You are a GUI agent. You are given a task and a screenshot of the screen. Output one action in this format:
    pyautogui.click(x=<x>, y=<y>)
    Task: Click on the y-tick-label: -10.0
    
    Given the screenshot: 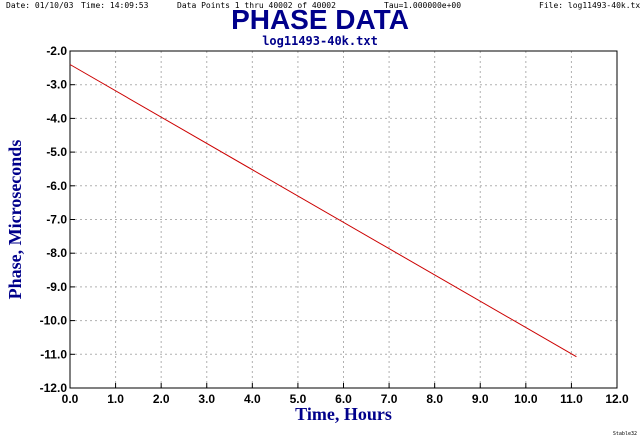 What is the action you would take?
    pyautogui.click(x=54, y=321)
    